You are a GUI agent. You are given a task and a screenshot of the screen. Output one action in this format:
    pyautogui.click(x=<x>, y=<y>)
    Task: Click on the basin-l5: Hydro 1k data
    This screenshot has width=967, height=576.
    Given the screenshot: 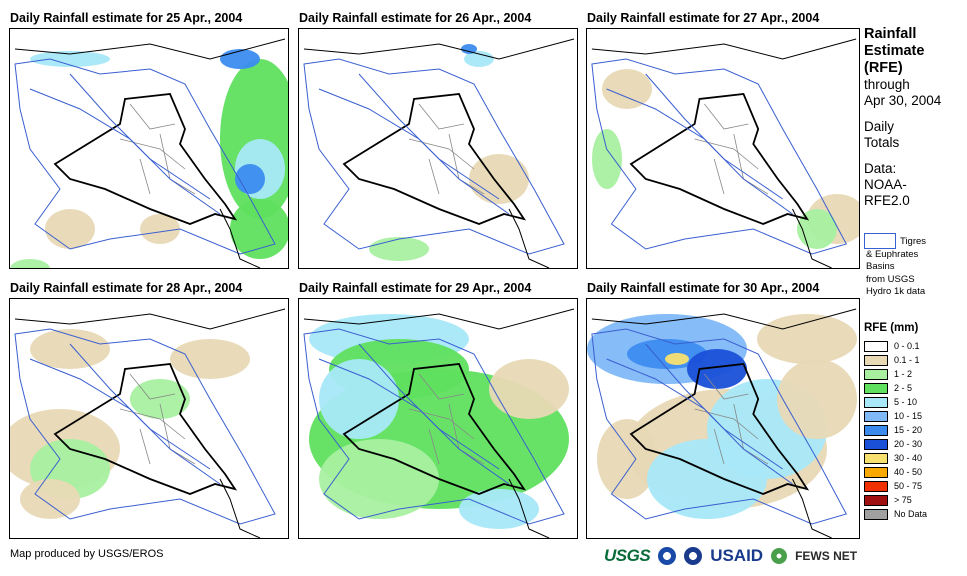 What is the action you would take?
    pyautogui.click(x=896, y=291)
    